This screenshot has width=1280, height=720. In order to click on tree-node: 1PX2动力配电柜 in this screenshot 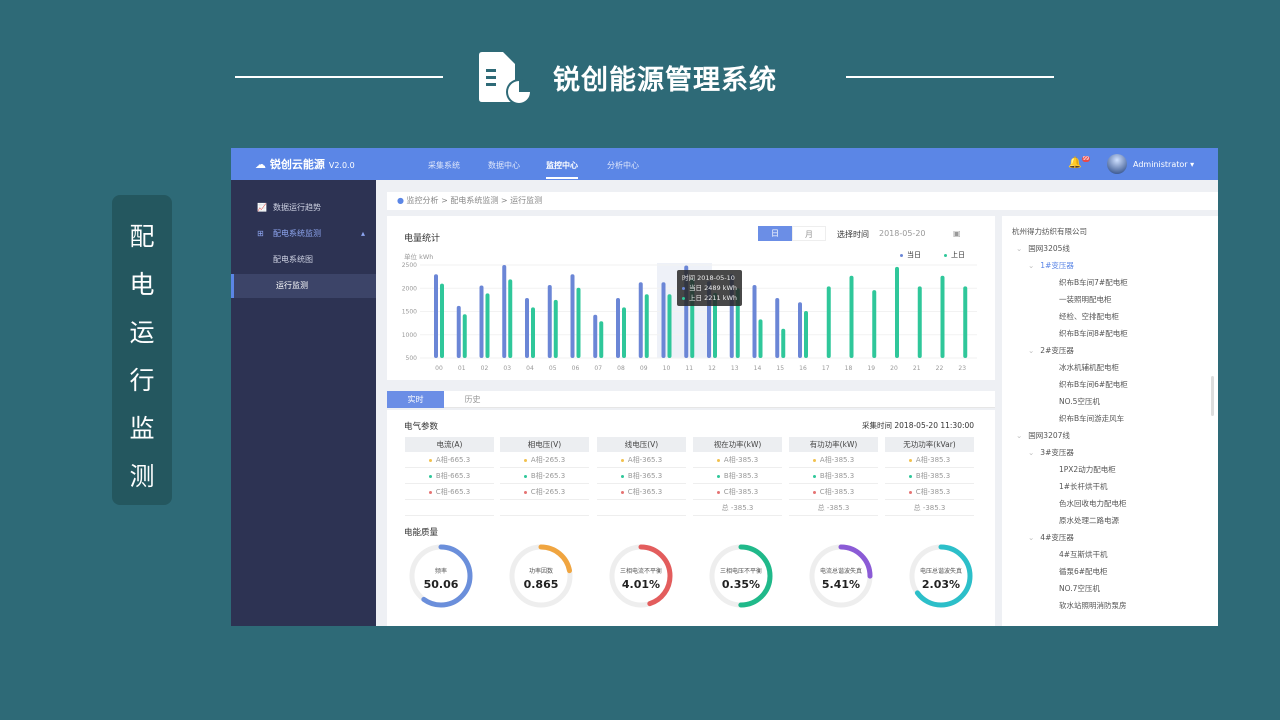, I will do `click(1087, 469)`.